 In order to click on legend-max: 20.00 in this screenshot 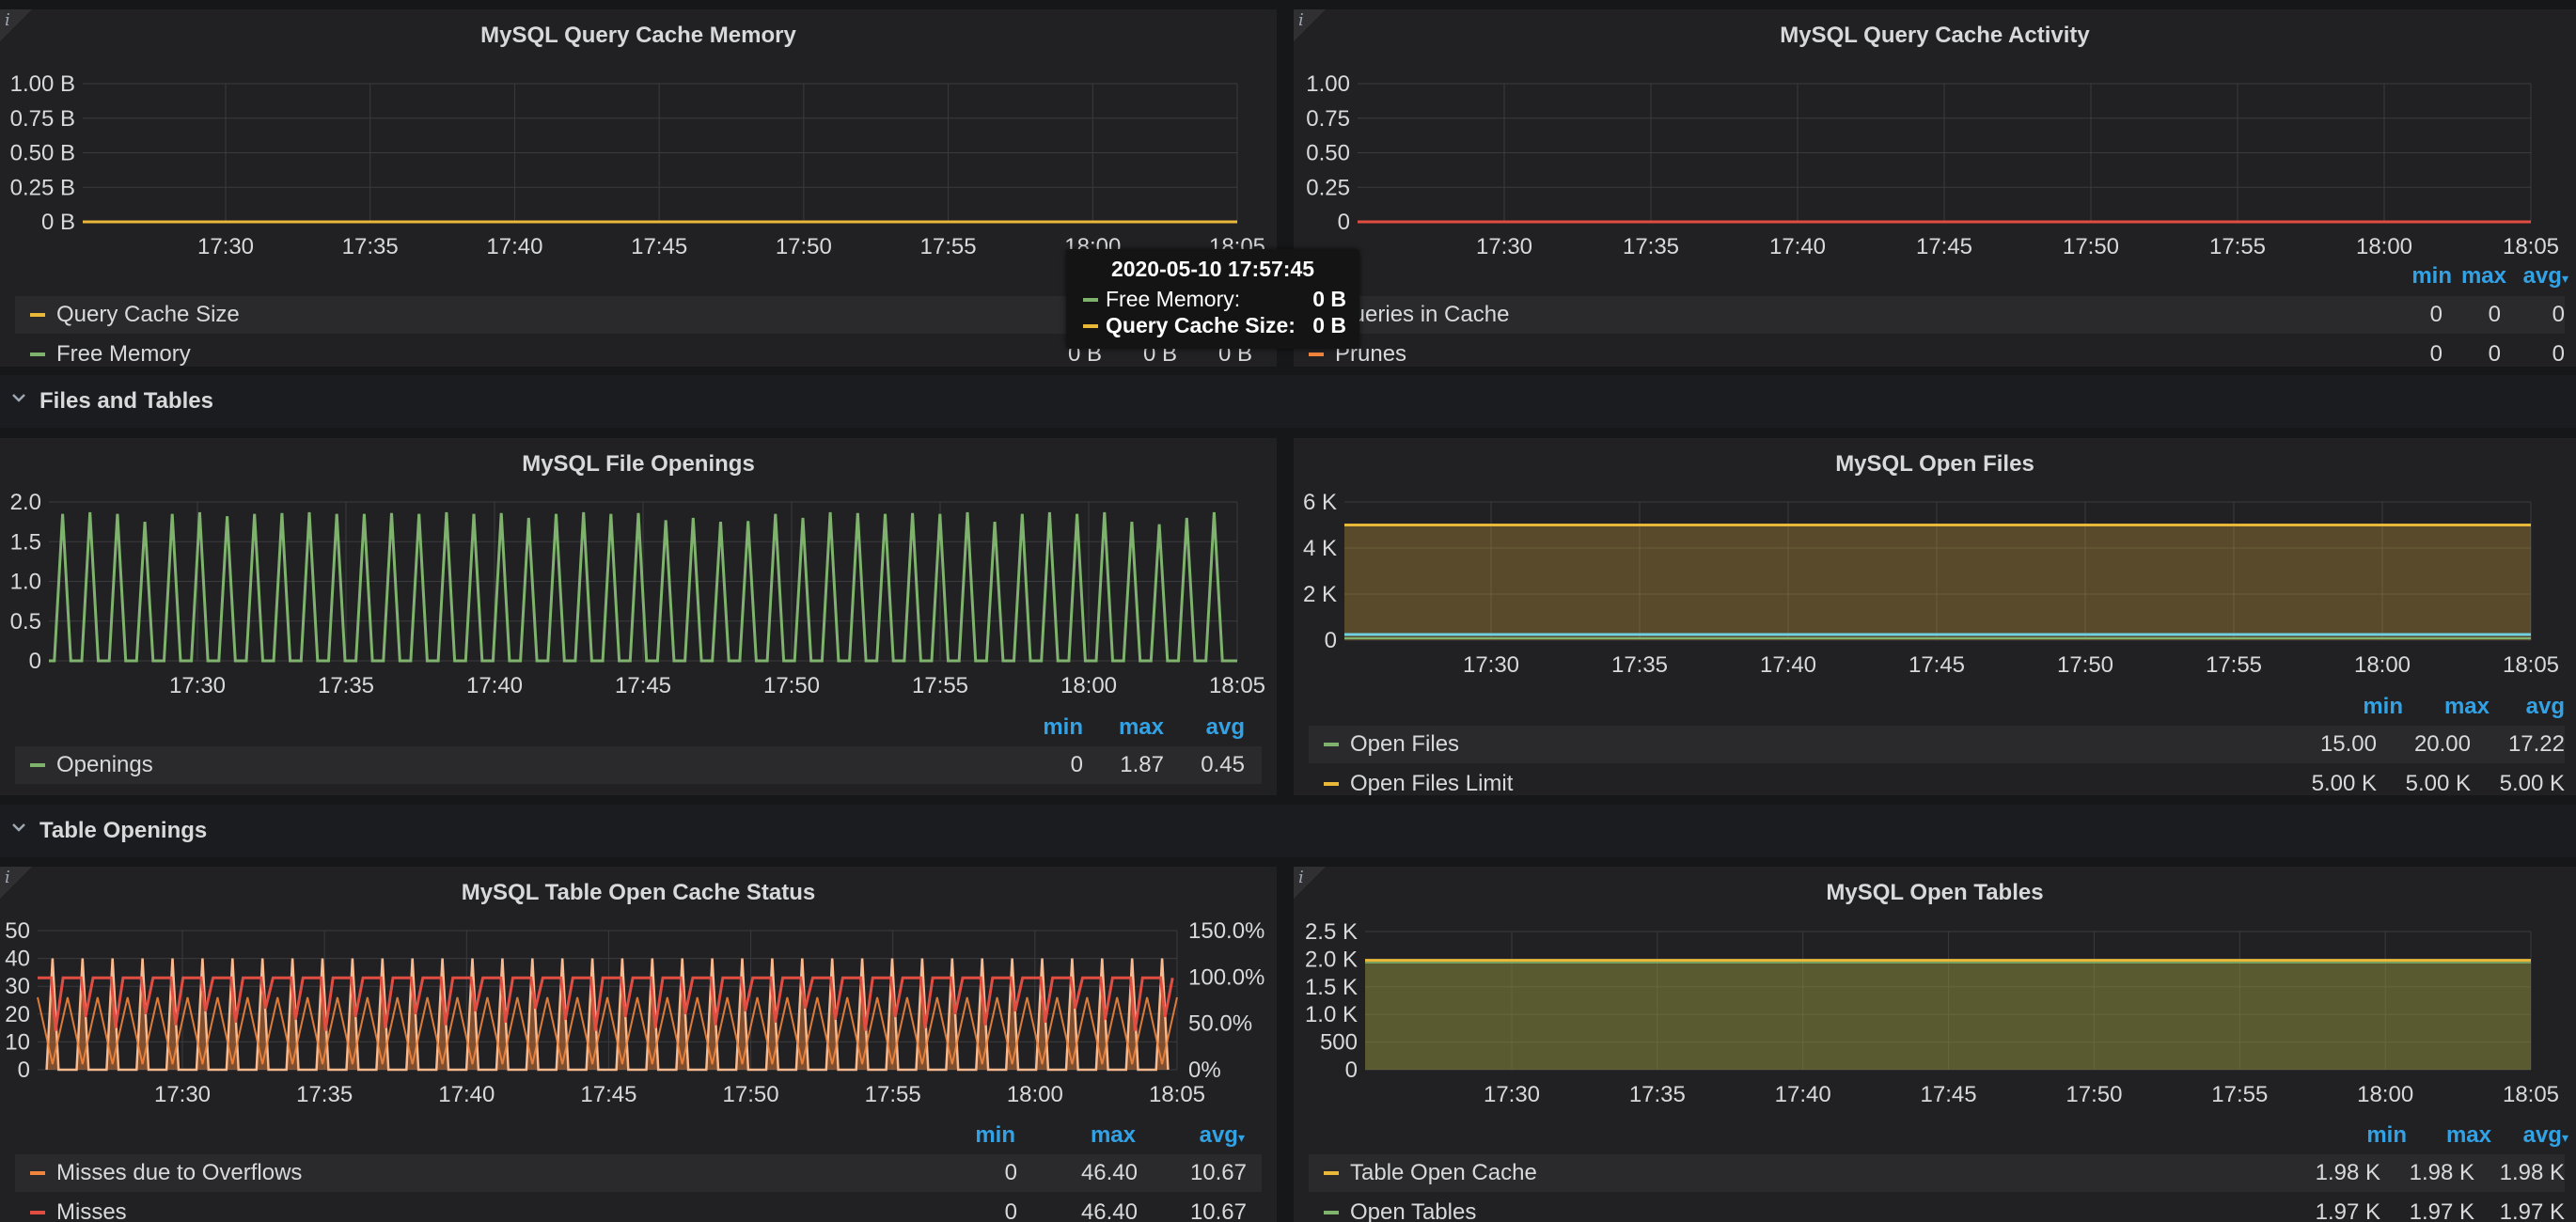, I will do `click(2442, 744)`.